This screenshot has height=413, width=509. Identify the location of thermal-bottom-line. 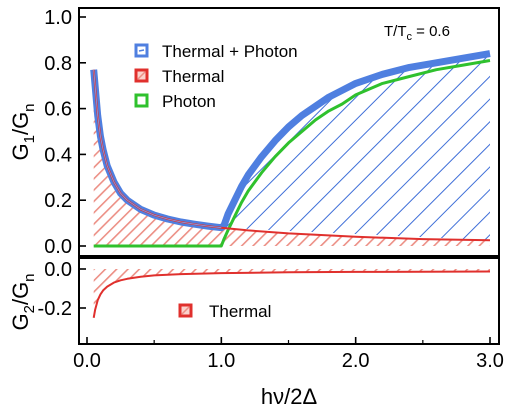
(291, 294).